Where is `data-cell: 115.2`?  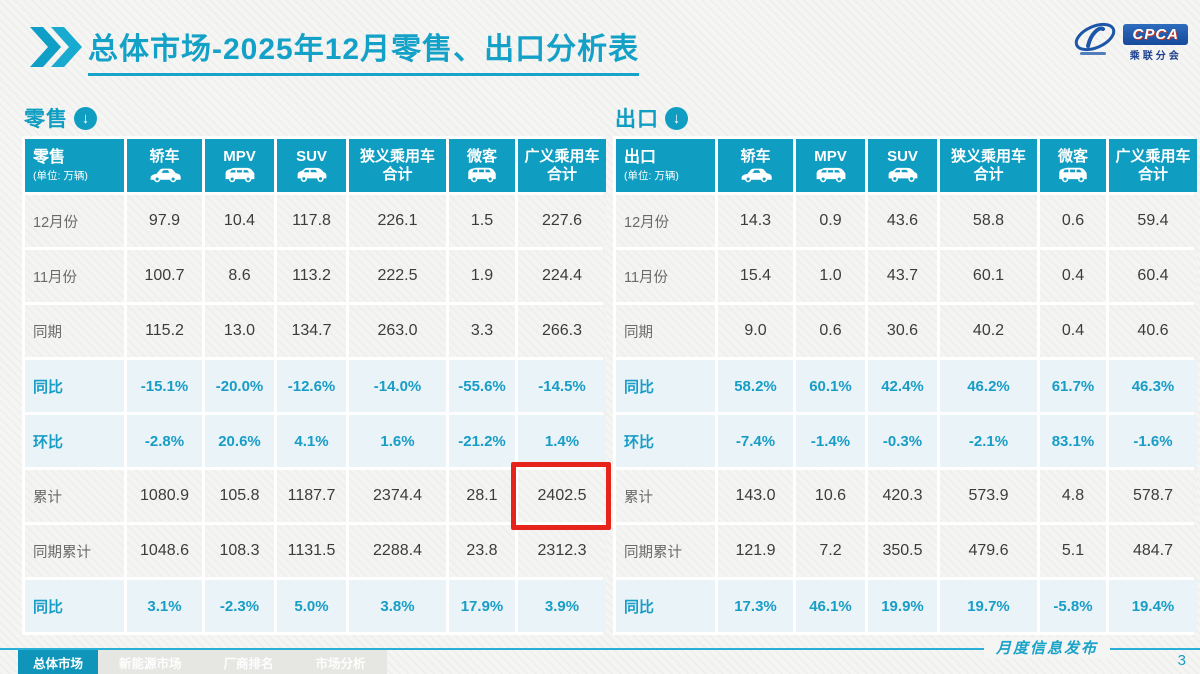
data-cell: 115.2 is located at coordinates (164, 331).